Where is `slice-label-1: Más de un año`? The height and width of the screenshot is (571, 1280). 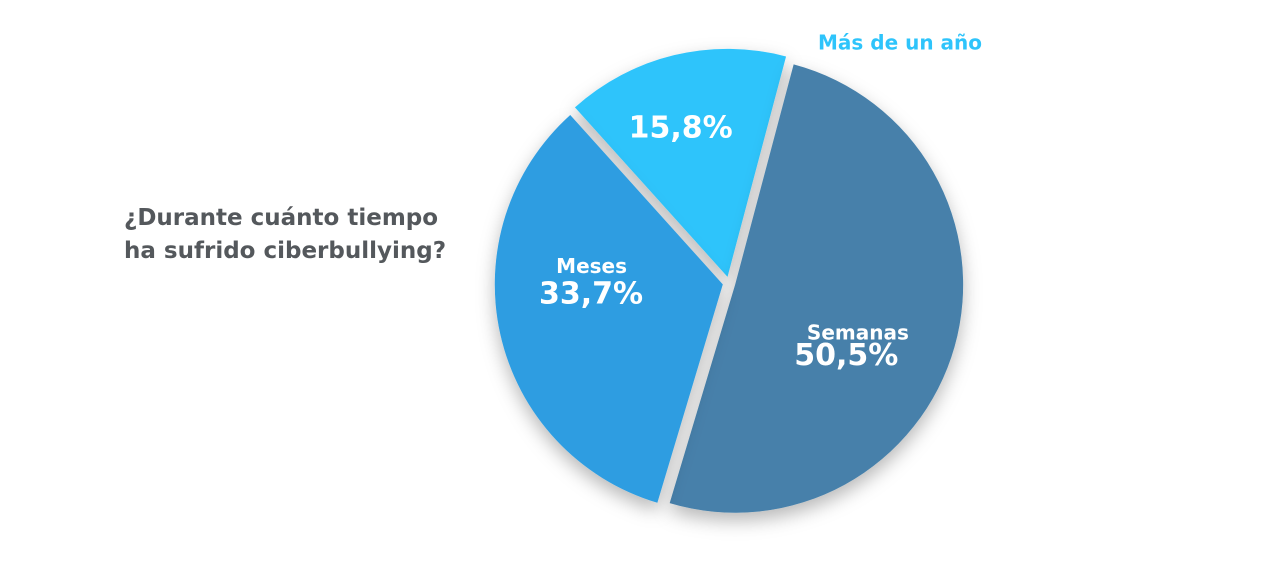 slice-label-1: Más de un año is located at coordinates (900, 43).